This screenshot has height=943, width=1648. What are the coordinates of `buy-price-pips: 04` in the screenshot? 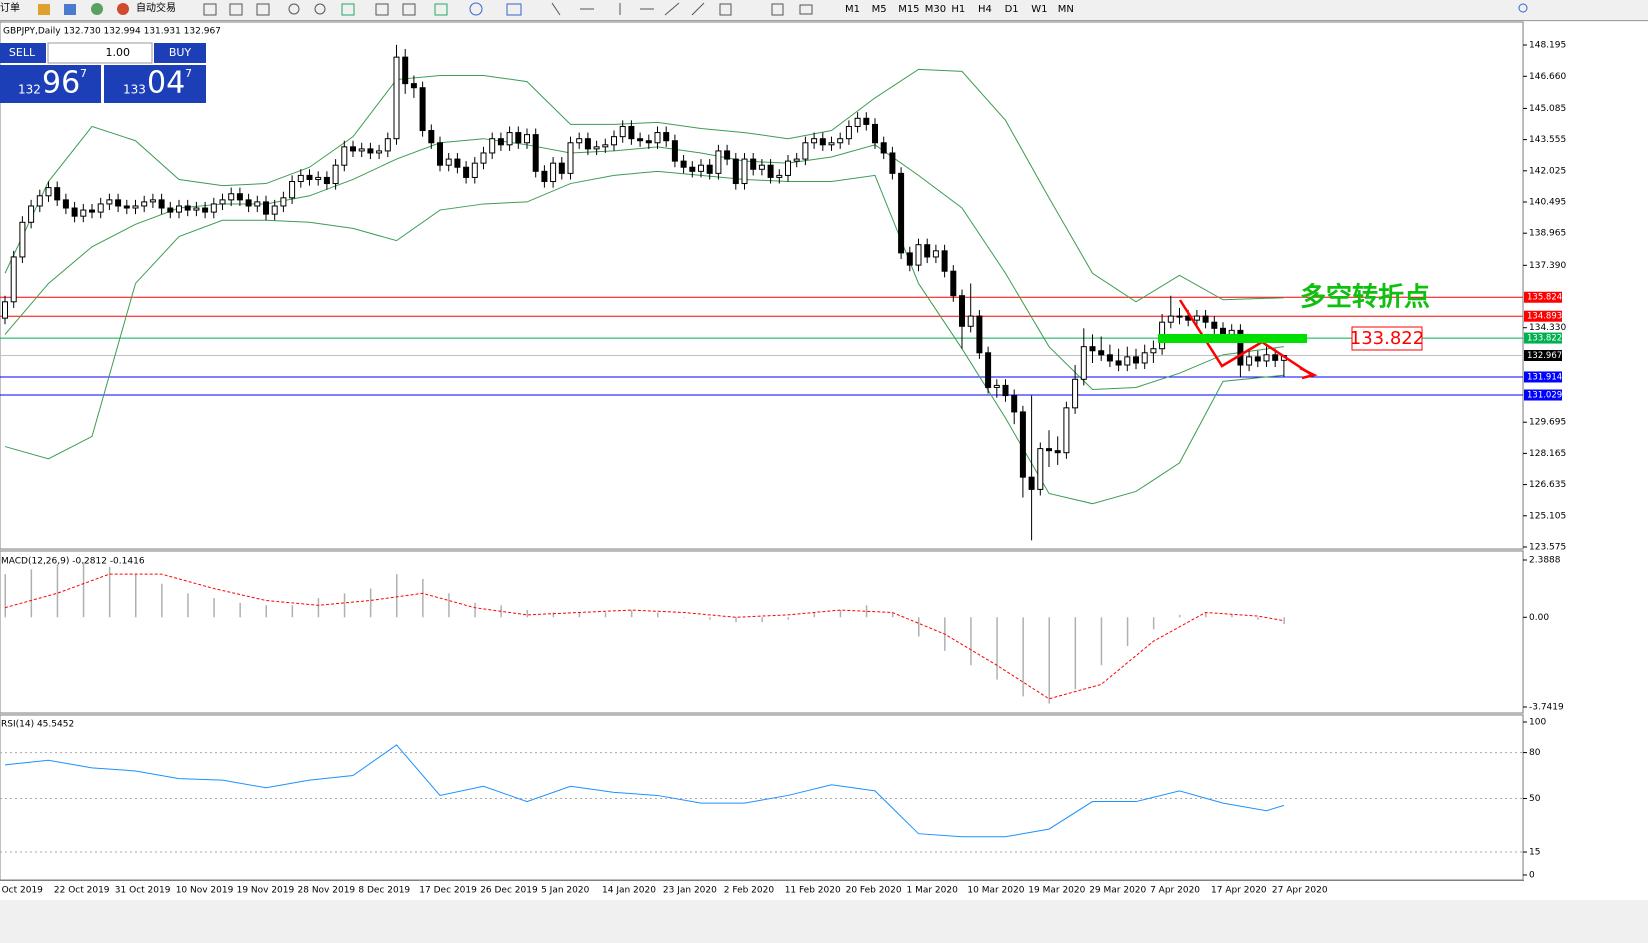 It's located at (166, 83).